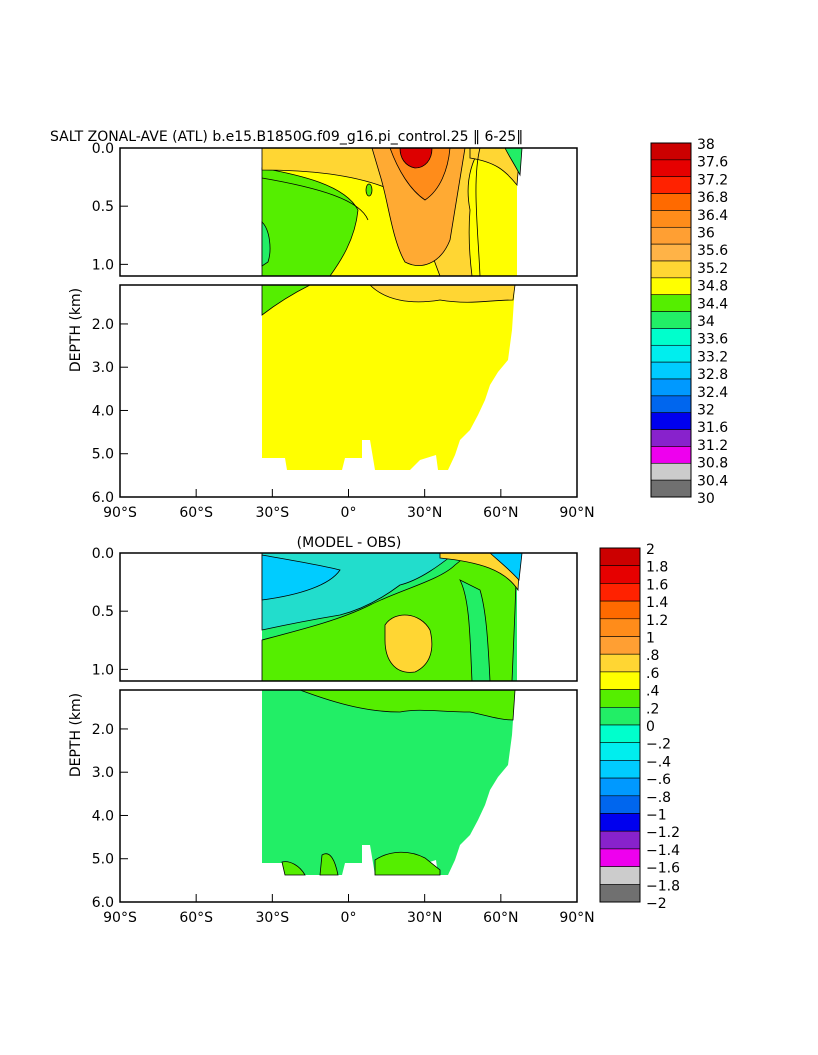 The image size is (818, 1055). Describe the element at coordinates (657, 621) in the screenshot. I see `colorbar-label: 1.2` at that location.